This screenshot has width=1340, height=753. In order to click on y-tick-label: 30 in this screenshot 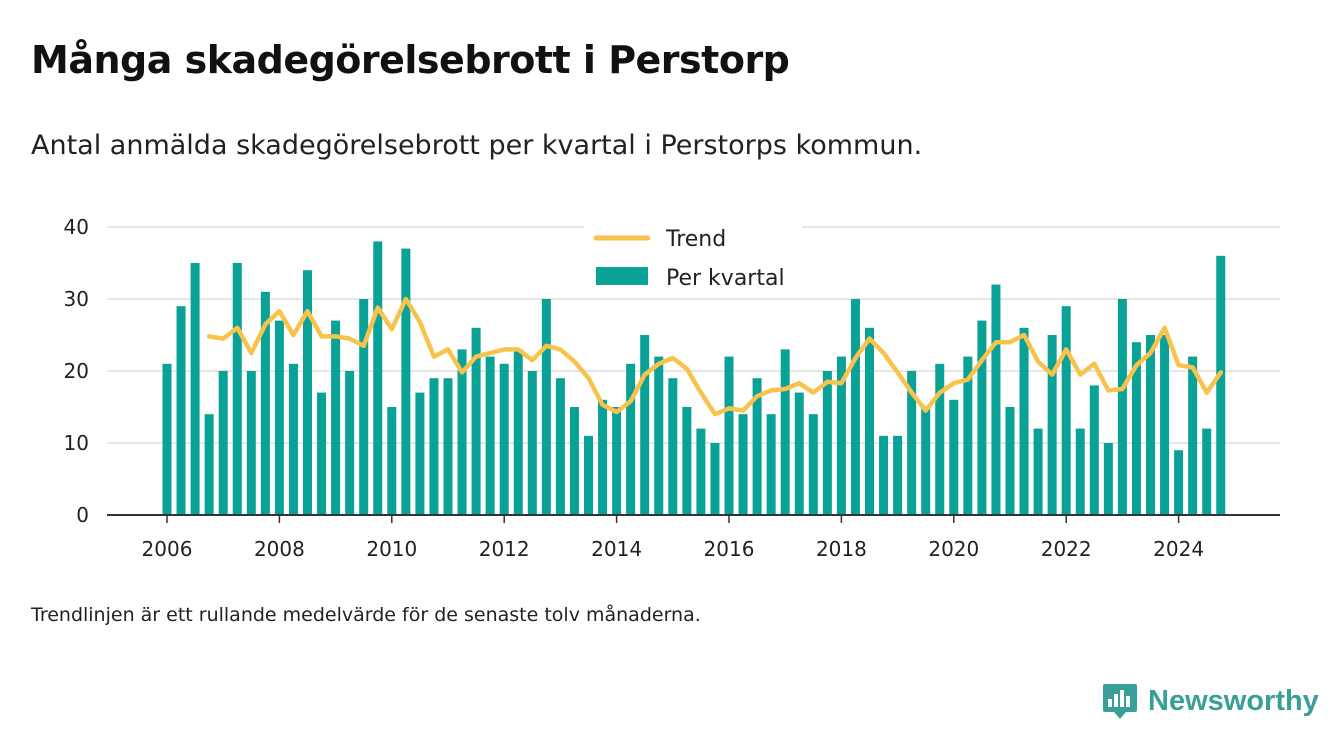, I will do `click(76, 299)`.